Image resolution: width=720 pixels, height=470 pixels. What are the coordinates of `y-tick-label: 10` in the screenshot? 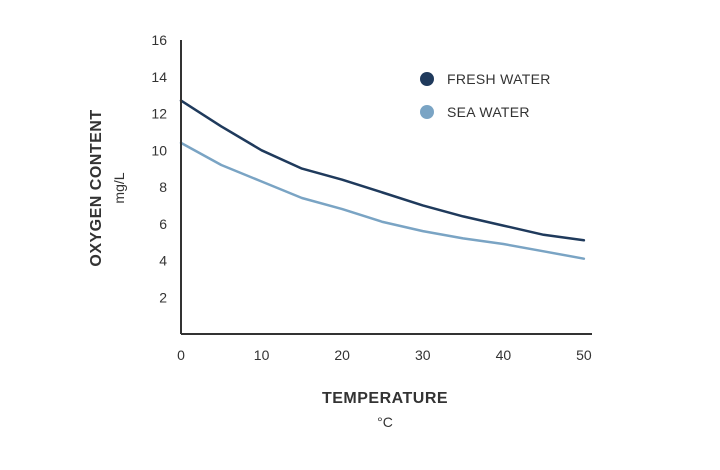 It's located at (159, 150).